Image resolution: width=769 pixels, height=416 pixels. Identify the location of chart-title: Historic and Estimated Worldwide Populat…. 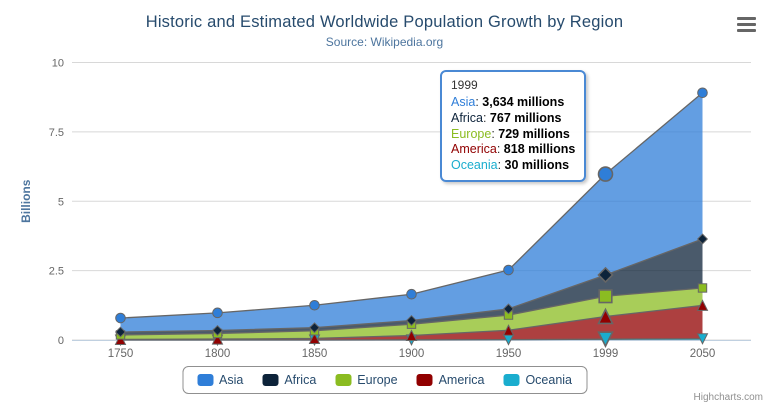
(384, 22).